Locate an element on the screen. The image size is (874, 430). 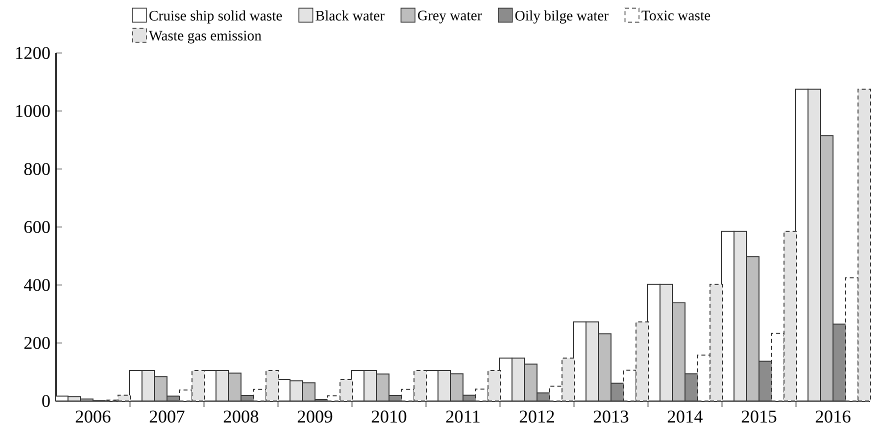
x-tick-label: 2008 is located at coordinates (241, 416).